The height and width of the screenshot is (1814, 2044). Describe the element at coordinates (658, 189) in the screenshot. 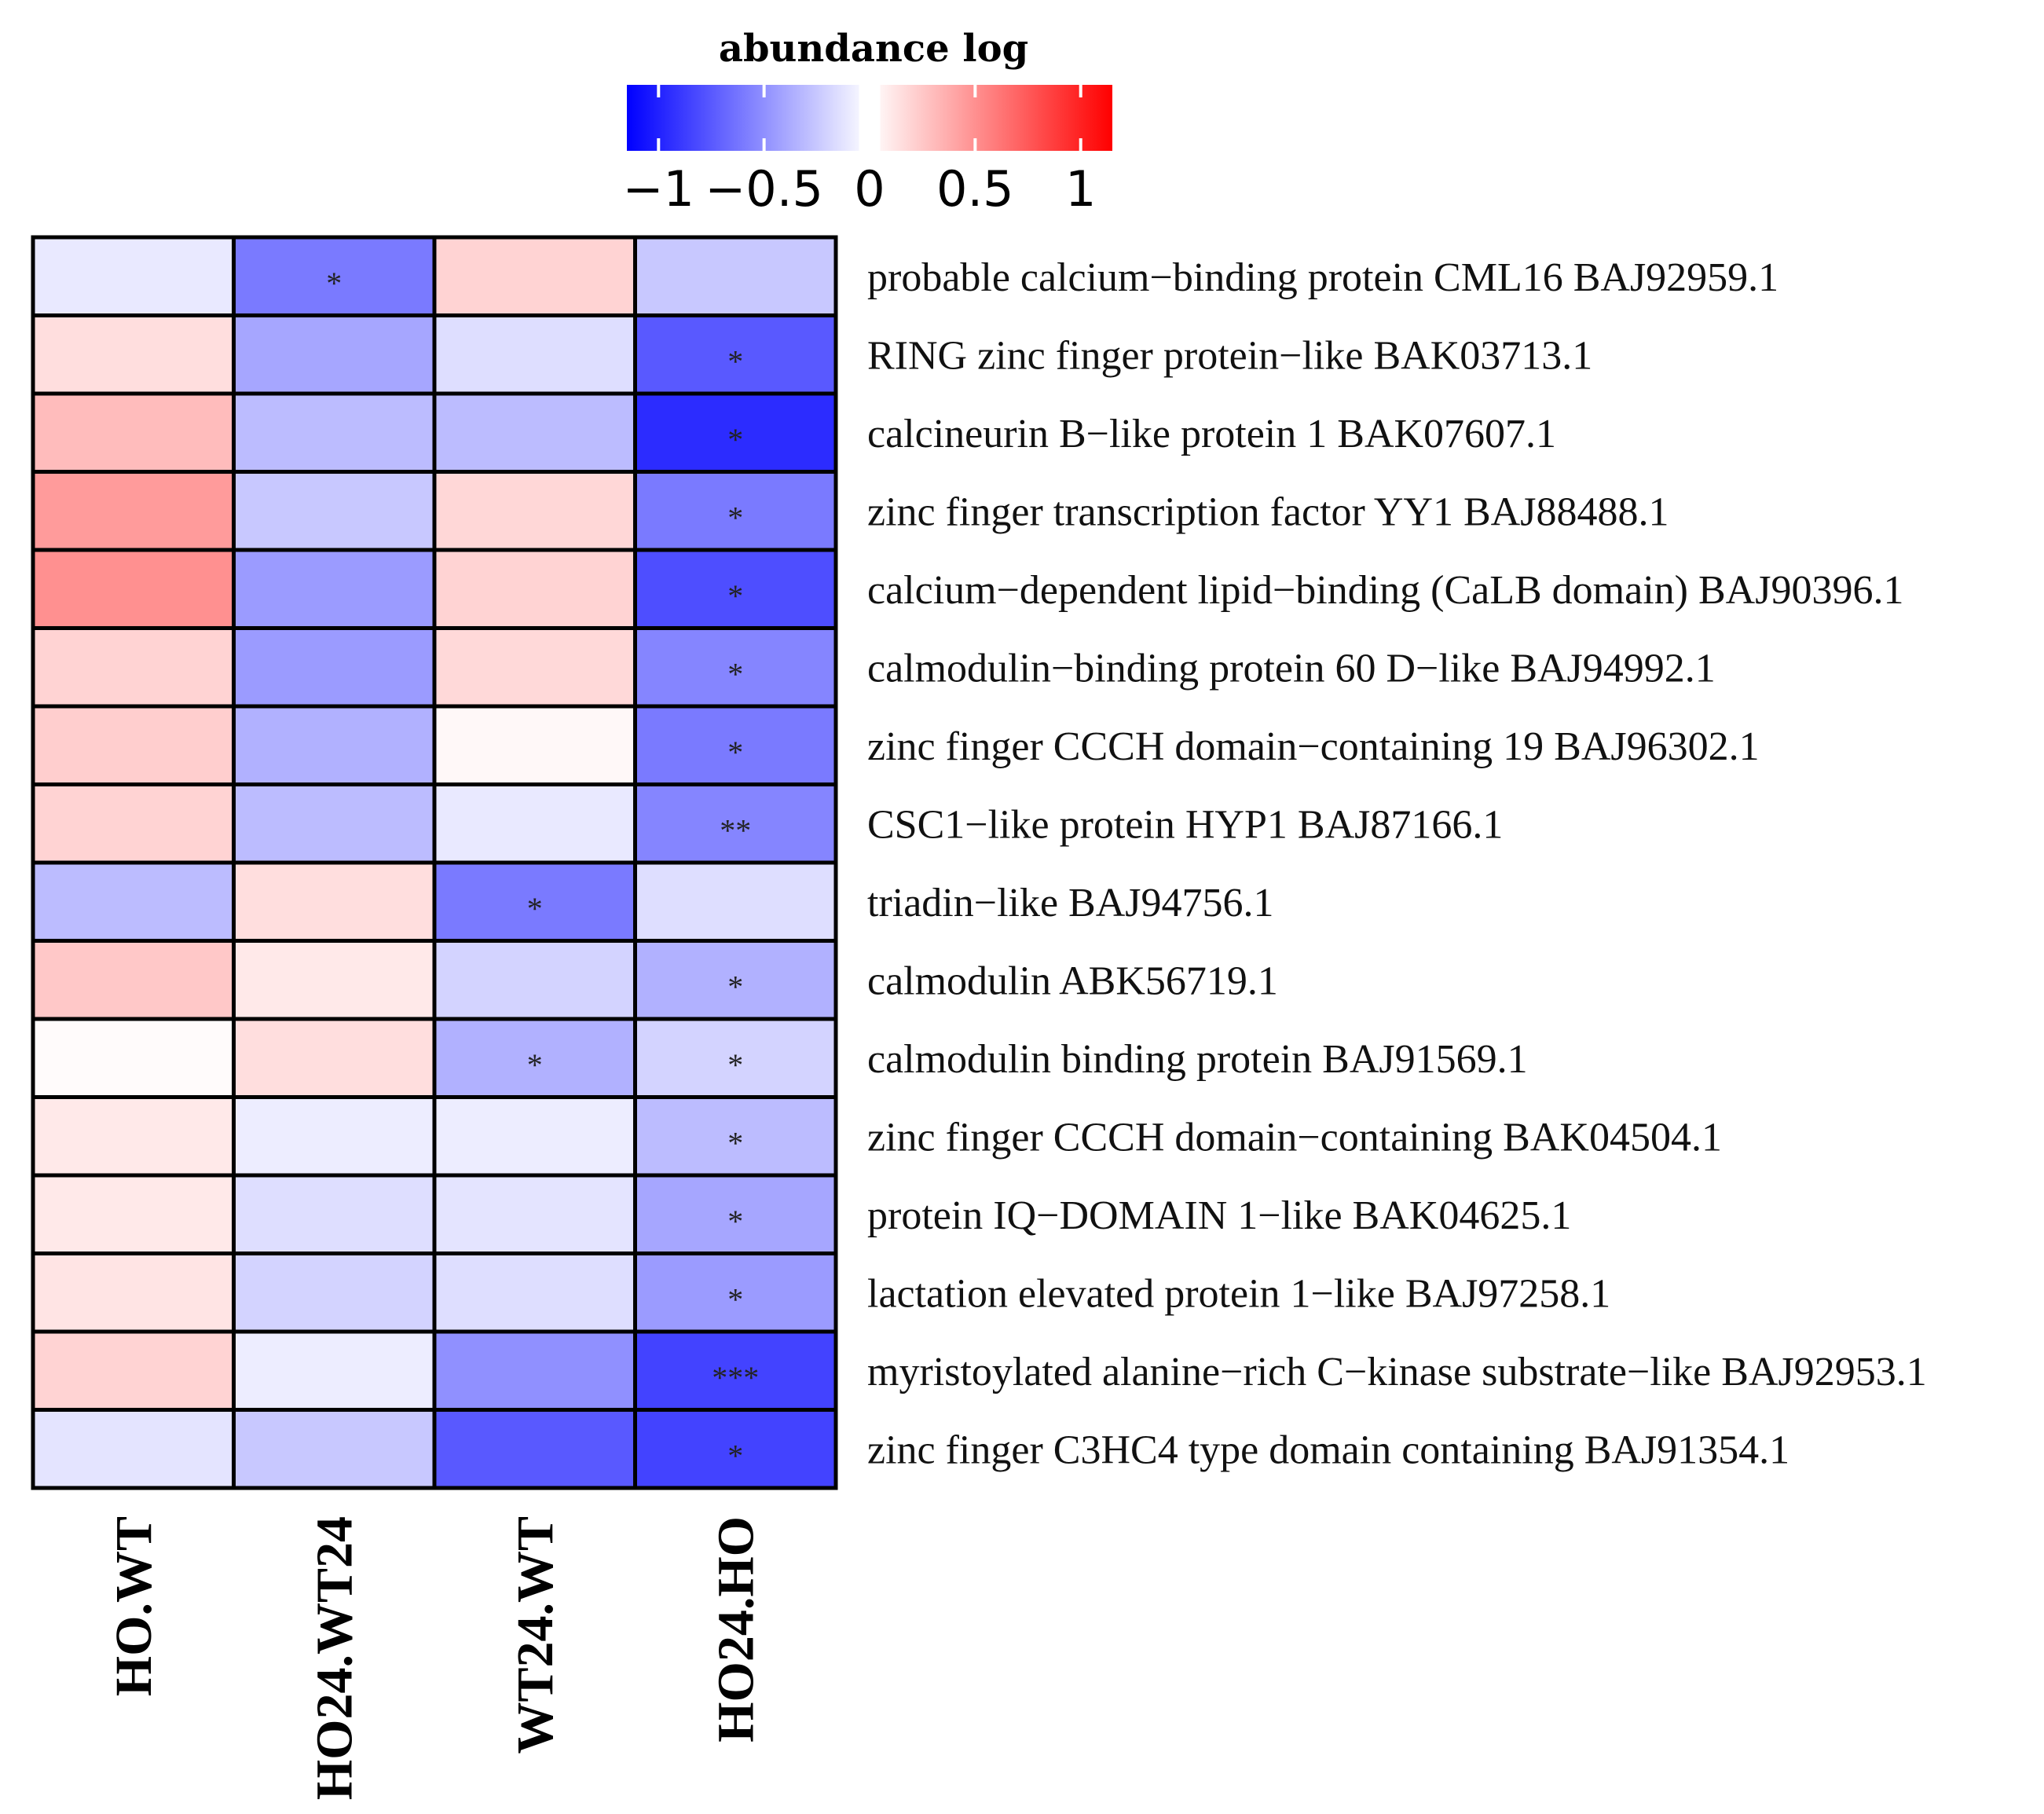

I see `legend-tick-label: −1` at that location.